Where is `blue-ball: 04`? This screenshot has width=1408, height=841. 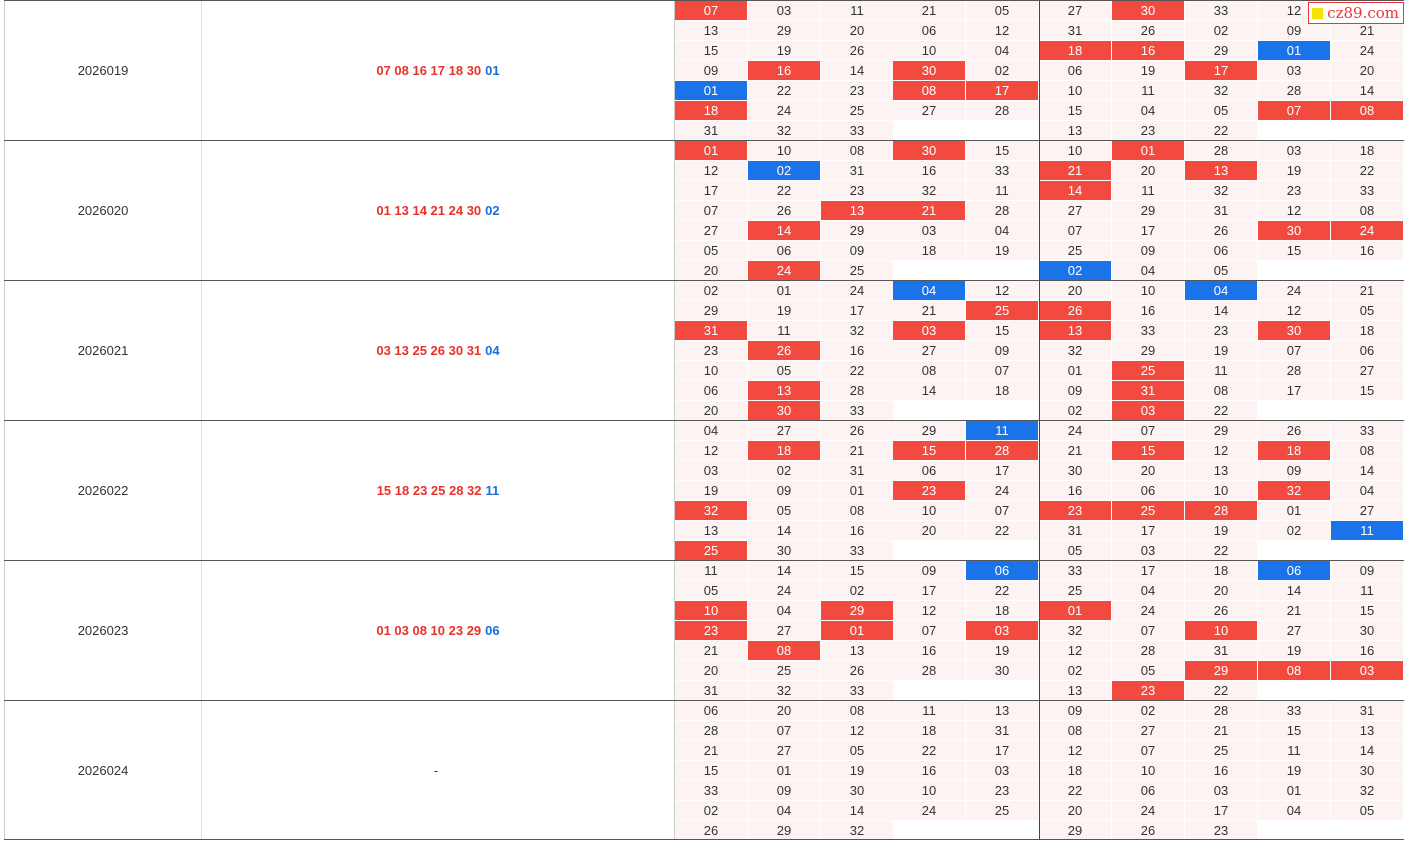 blue-ball: 04 is located at coordinates (492, 350).